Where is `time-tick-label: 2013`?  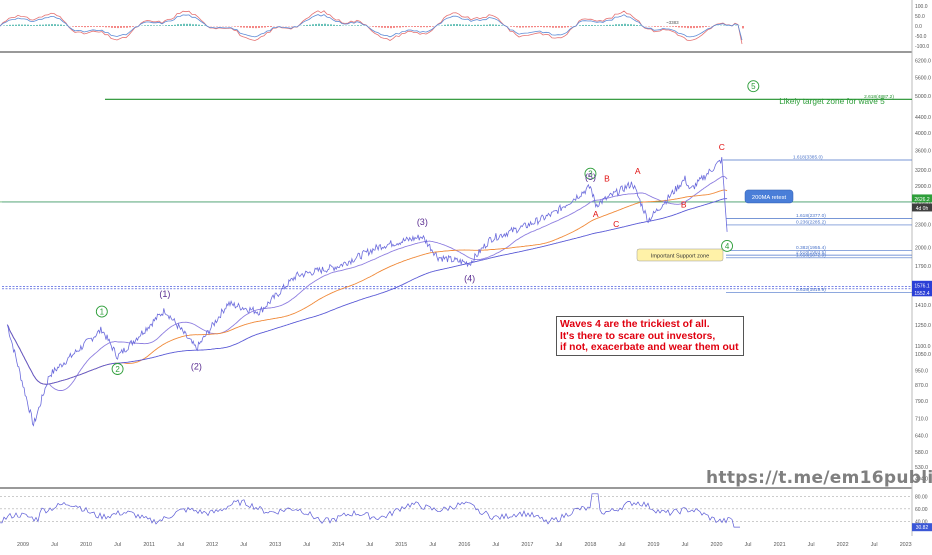
time-tick-label: 2013 is located at coordinates (275, 545).